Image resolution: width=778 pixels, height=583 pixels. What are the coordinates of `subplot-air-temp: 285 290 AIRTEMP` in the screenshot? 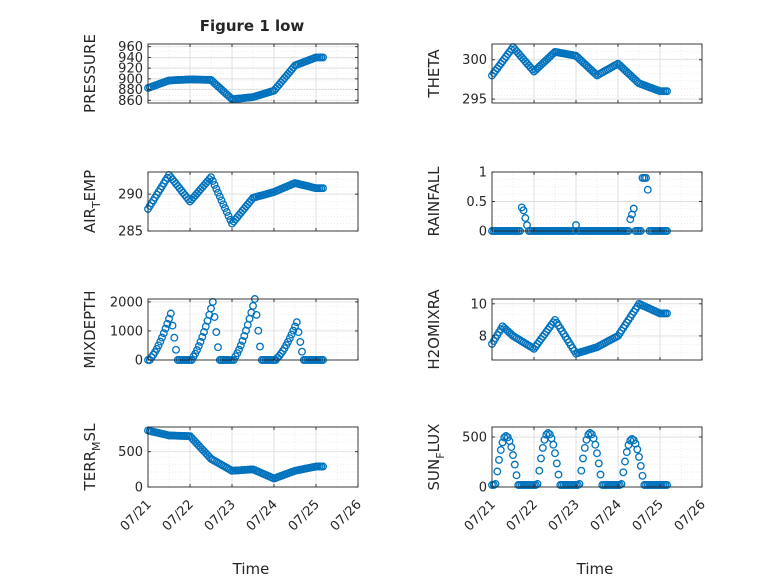 It's located at (220, 205).